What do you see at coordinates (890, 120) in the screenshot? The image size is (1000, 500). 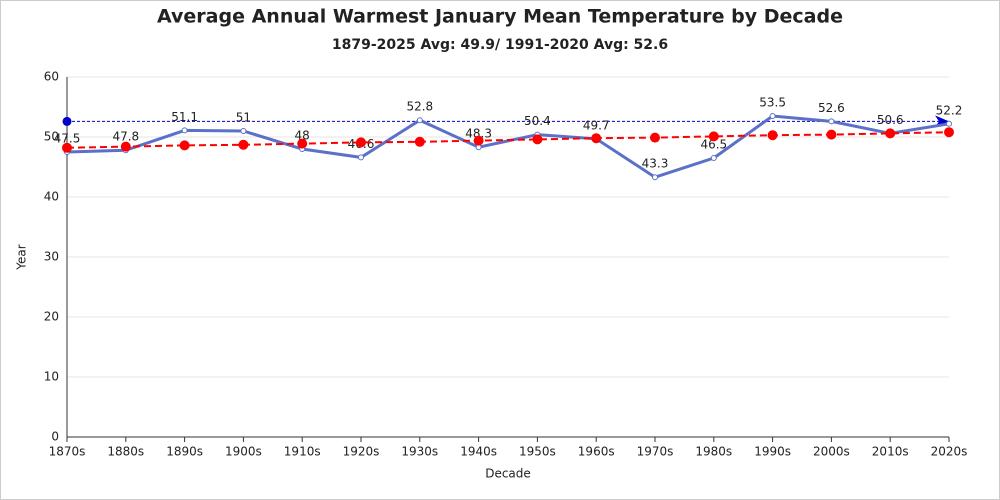 I see `data-label: 50.6` at bounding box center [890, 120].